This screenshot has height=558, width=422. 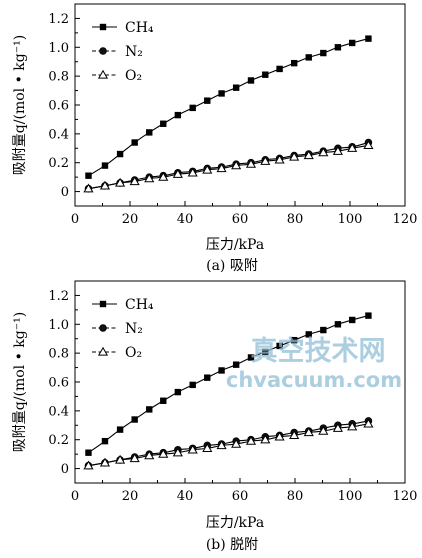 I want to click on x-tick-label: 40, so click(x=185, y=496).